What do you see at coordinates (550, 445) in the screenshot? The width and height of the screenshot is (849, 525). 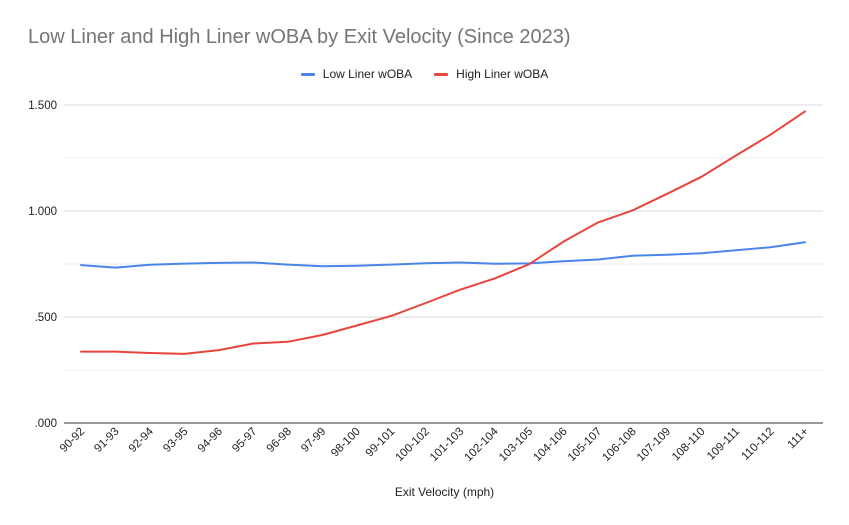 I see `x-tick-label: 104-106` at bounding box center [550, 445].